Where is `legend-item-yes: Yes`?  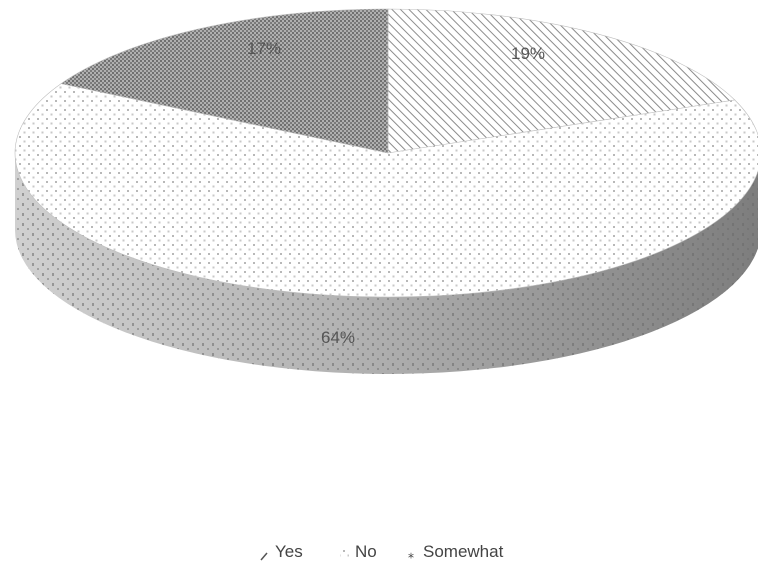 legend-item-yes: Yes is located at coordinates (281, 551).